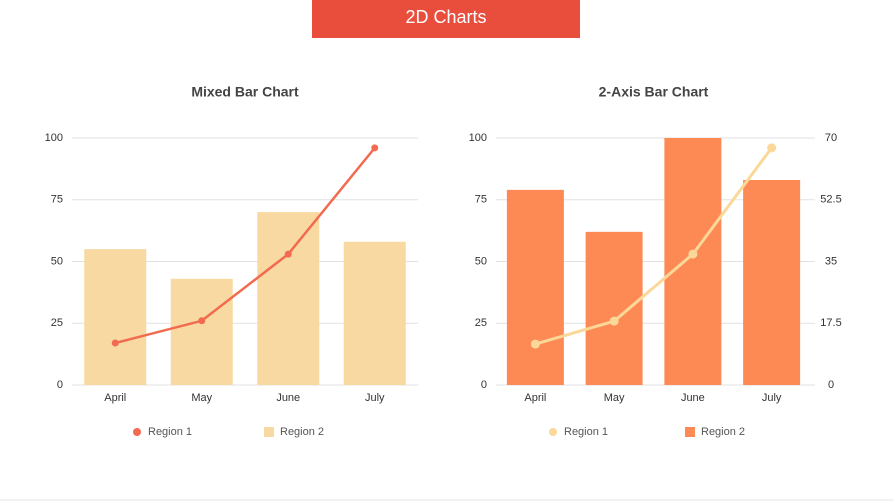 This screenshot has width=893, height=502. I want to click on chart-title: 2-Axis Bar Chart, so click(654, 92).